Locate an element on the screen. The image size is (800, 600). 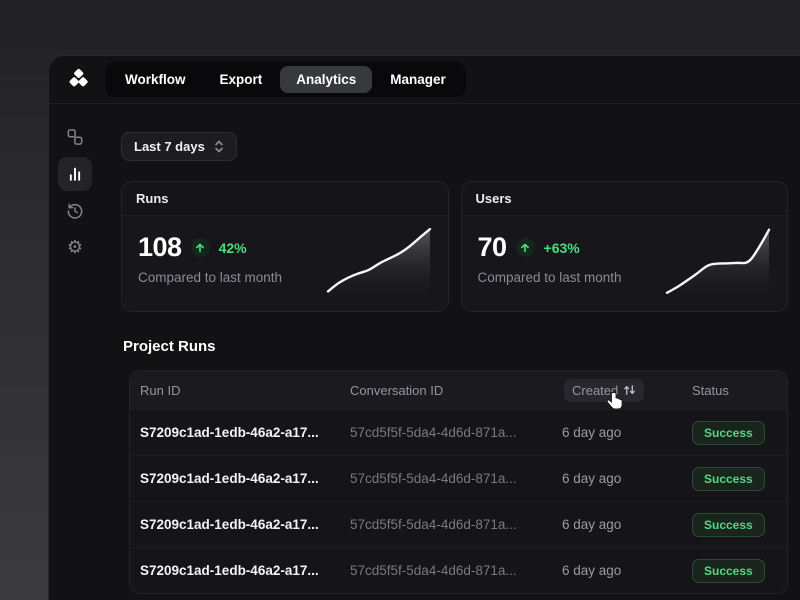
col-run-id: Run ID is located at coordinates (160, 390).